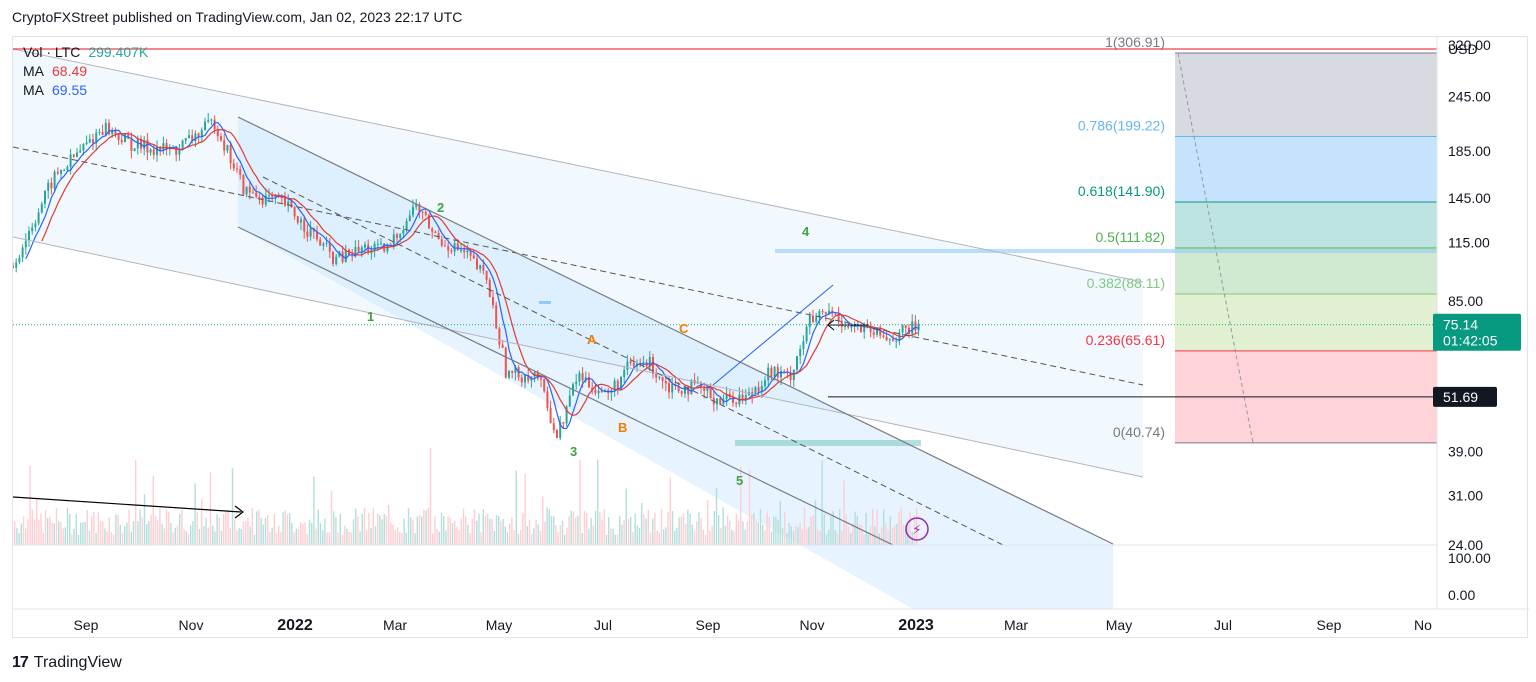 The width and height of the screenshot is (1536, 682). What do you see at coordinates (622, 427) in the screenshot?
I see `wave-label-orange: B` at bounding box center [622, 427].